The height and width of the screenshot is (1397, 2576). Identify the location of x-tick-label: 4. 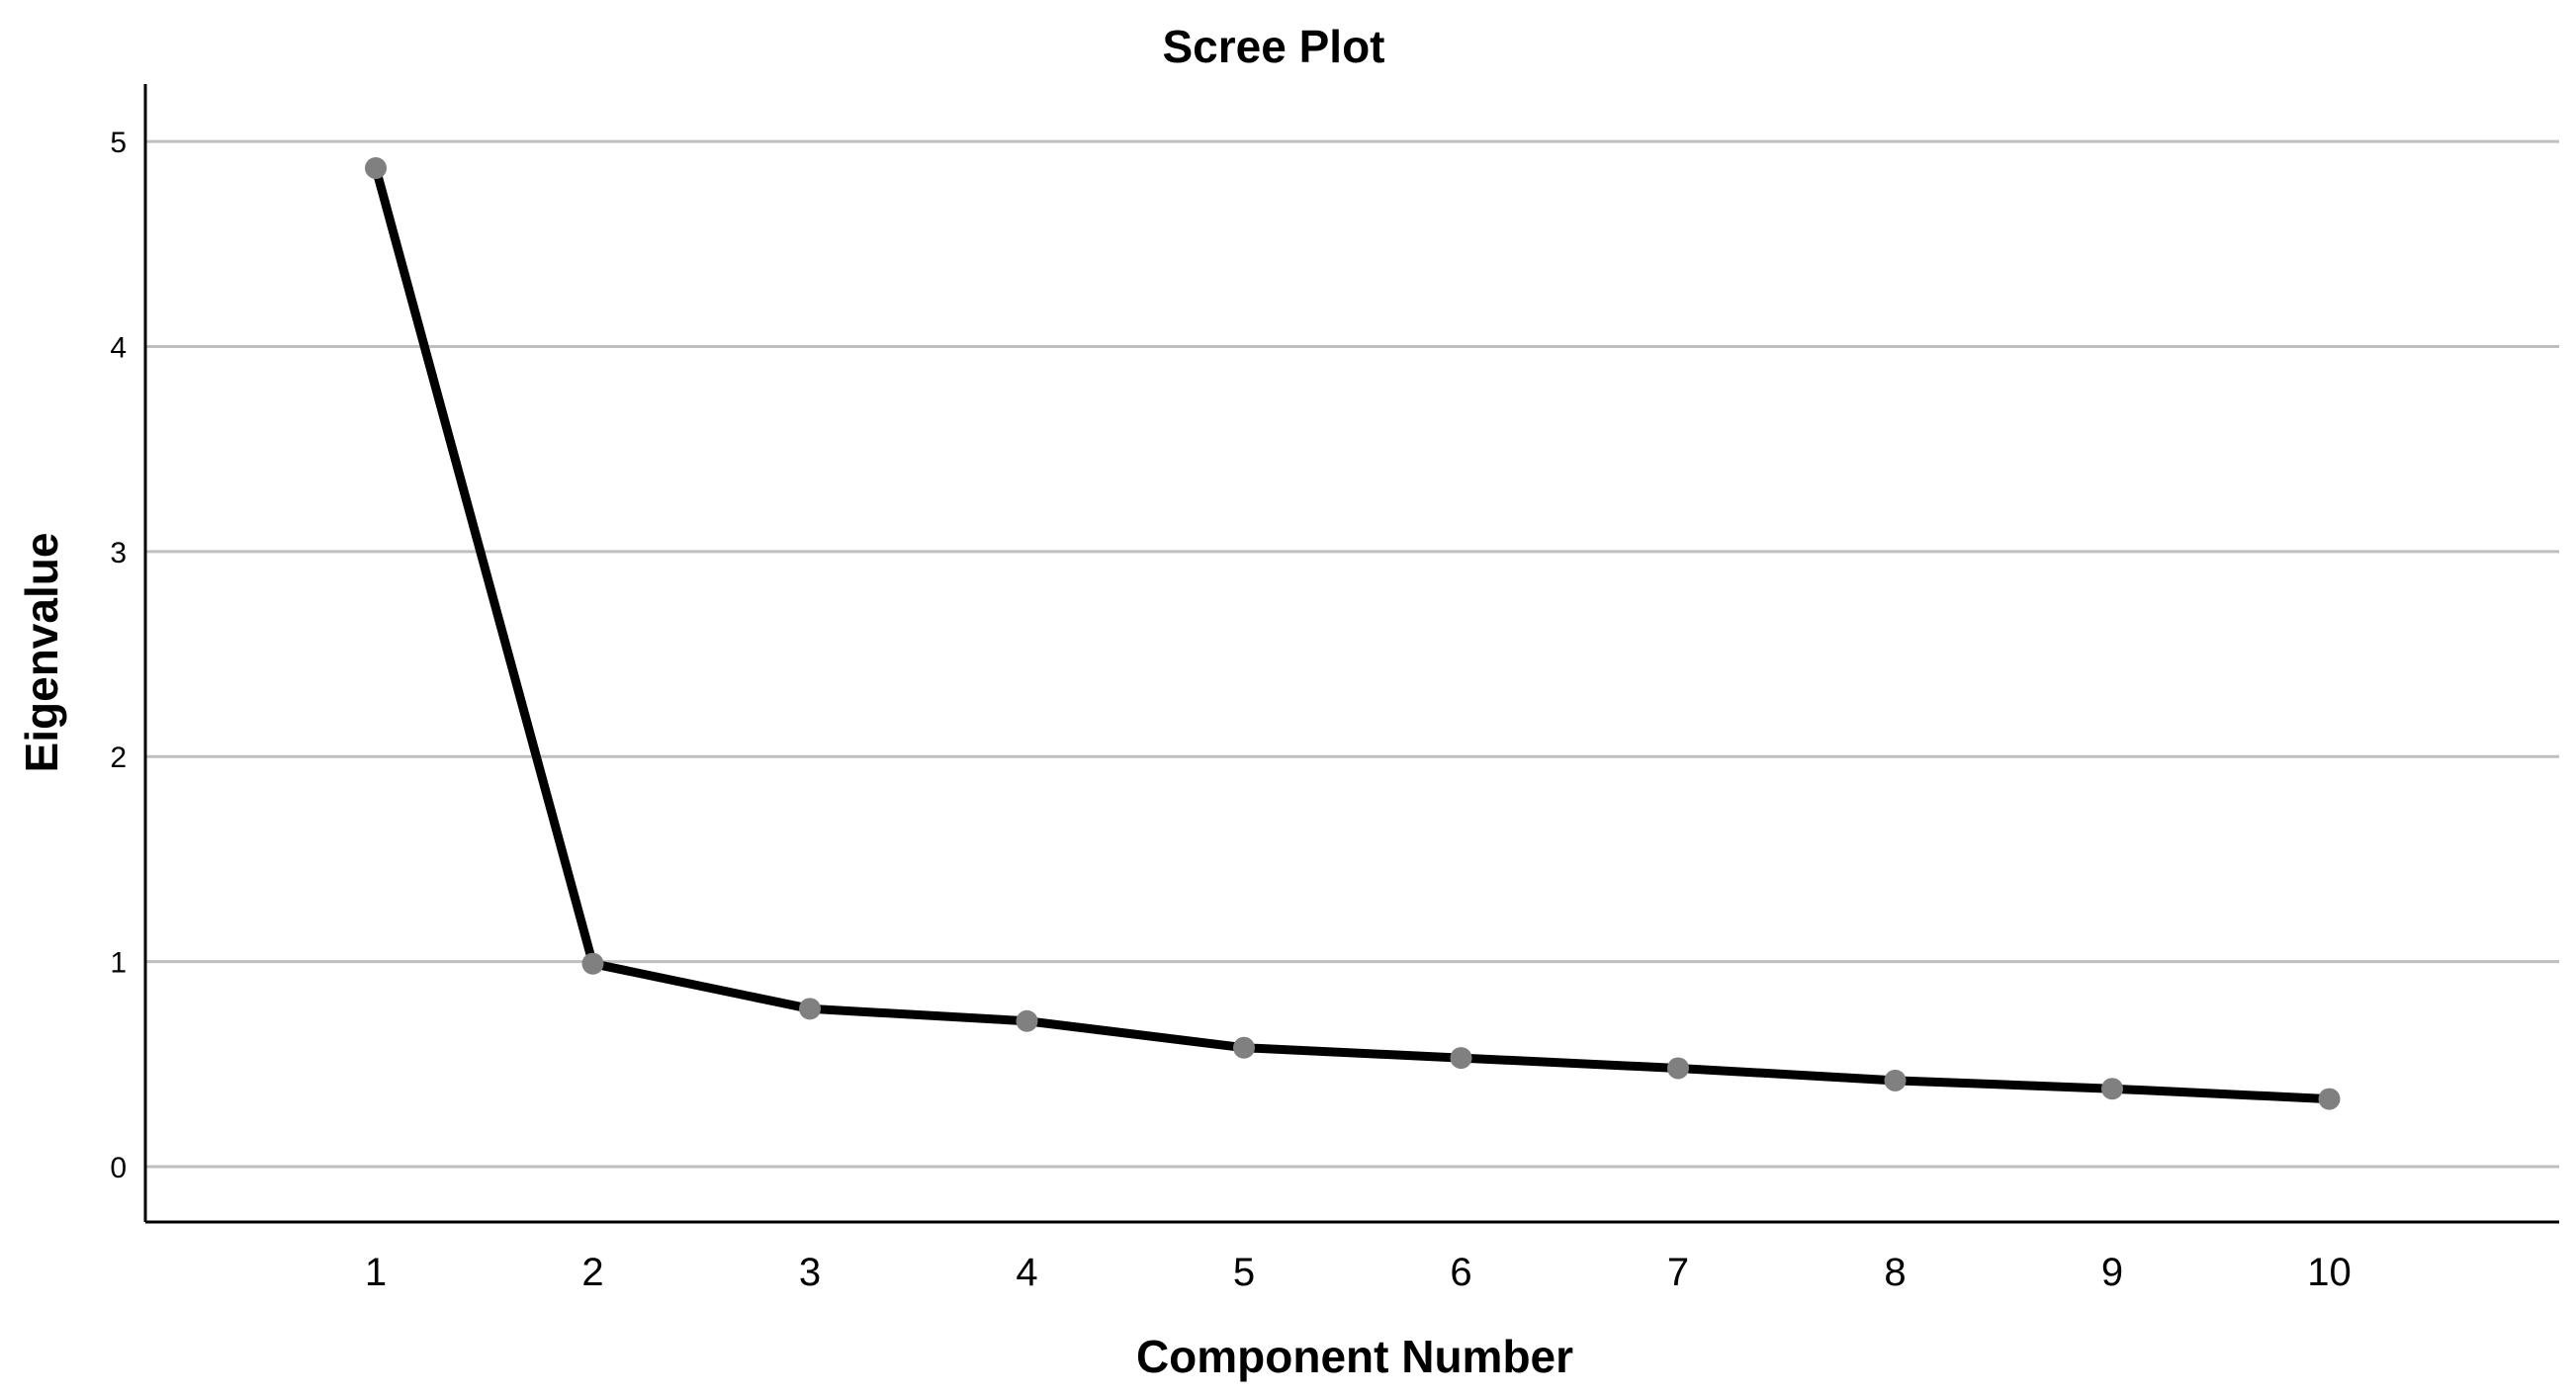
(1026, 1272).